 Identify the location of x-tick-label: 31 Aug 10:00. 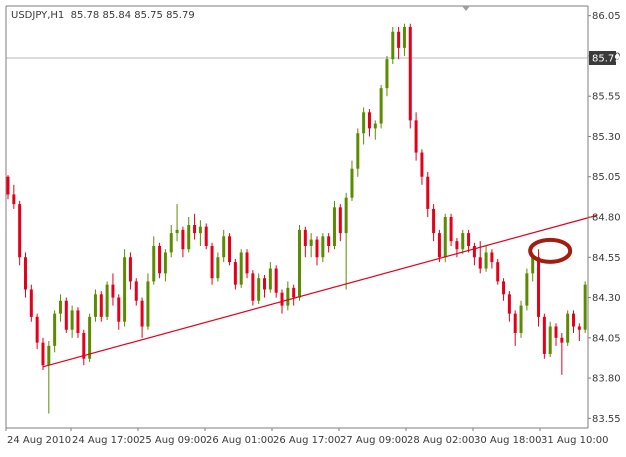
(574, 440).